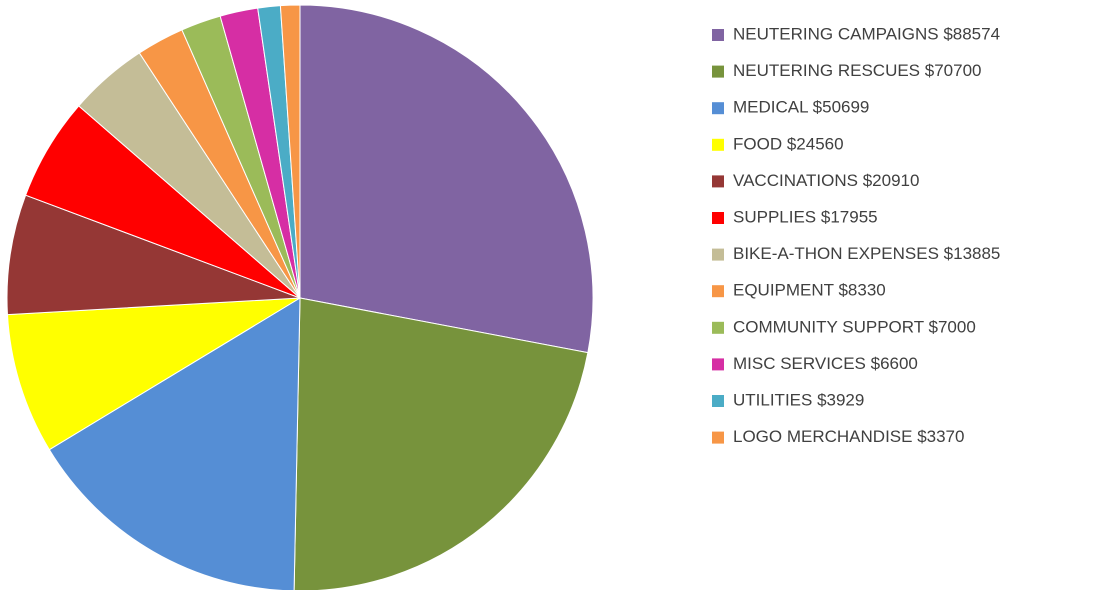 This screenshot has width=1095, height=590. I want to click on legend-label: BIKE-A-THON EXPENSES $13885, so click(866, 253).